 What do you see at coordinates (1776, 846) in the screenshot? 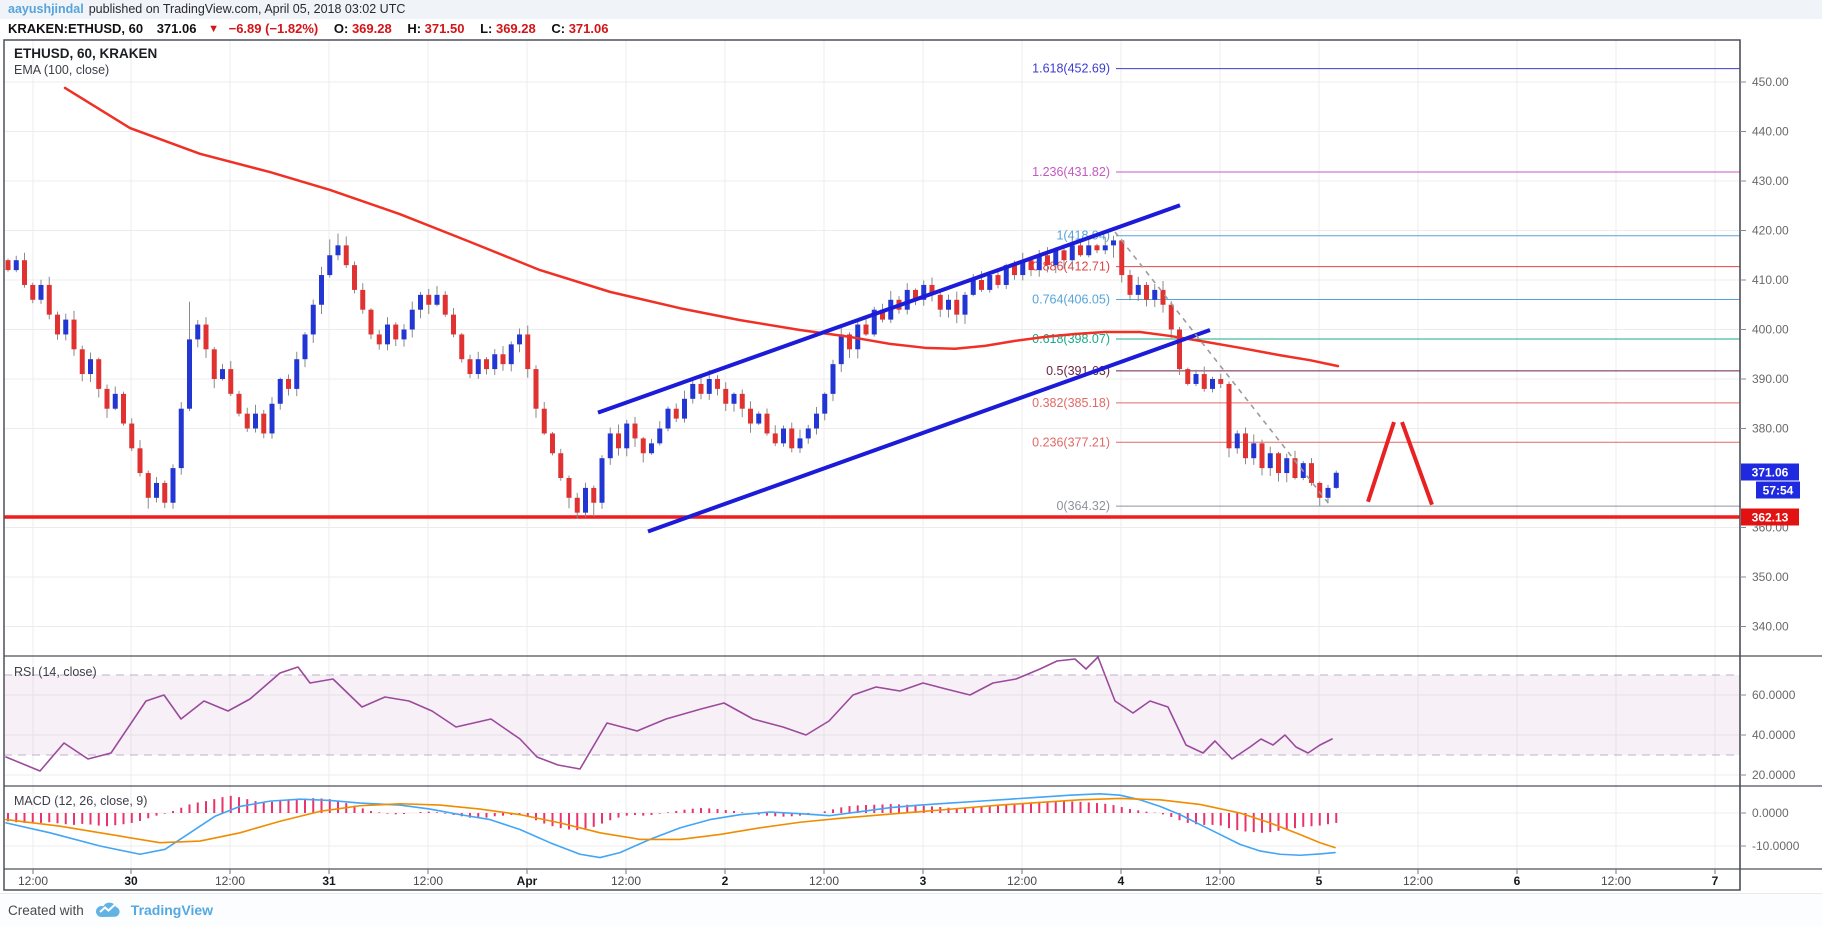
I see `macd-axis-label: -10.0000` at bounding box center [1776, 846].